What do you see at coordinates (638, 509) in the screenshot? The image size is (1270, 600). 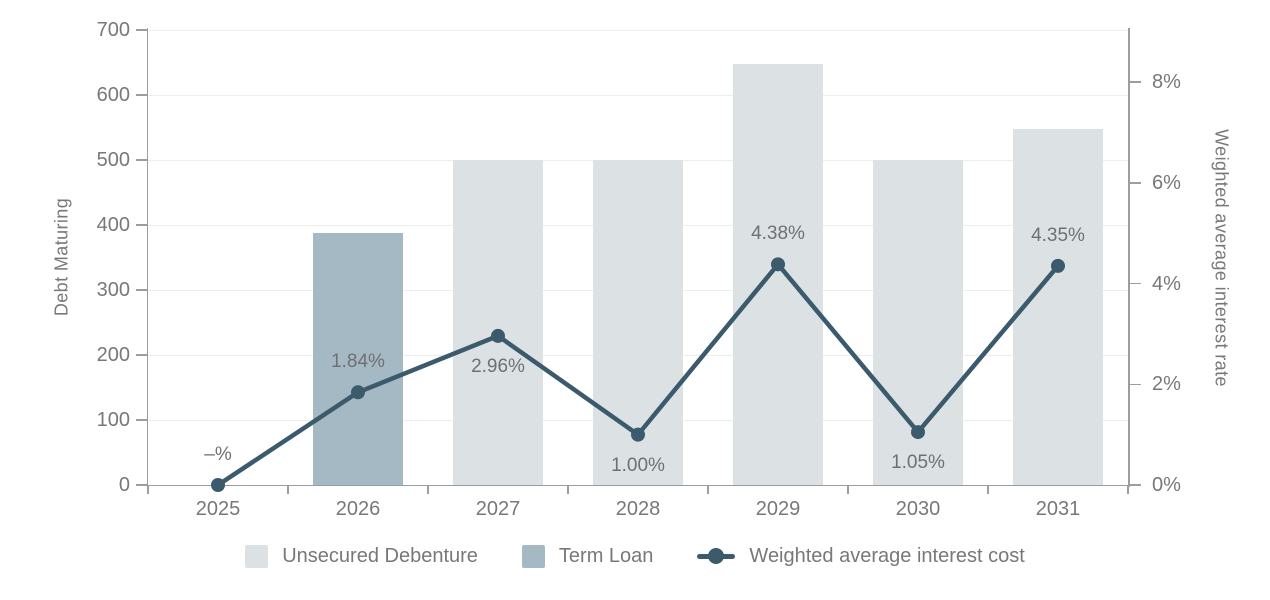 I see `x-axis-tick-label: 2028` at bounding box center [638, 509].